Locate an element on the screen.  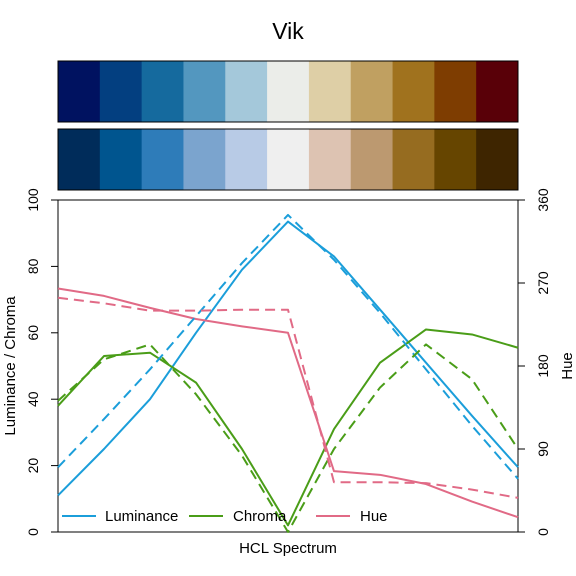
y-tick-label-right: 90 is located at coordinates (543, 449).